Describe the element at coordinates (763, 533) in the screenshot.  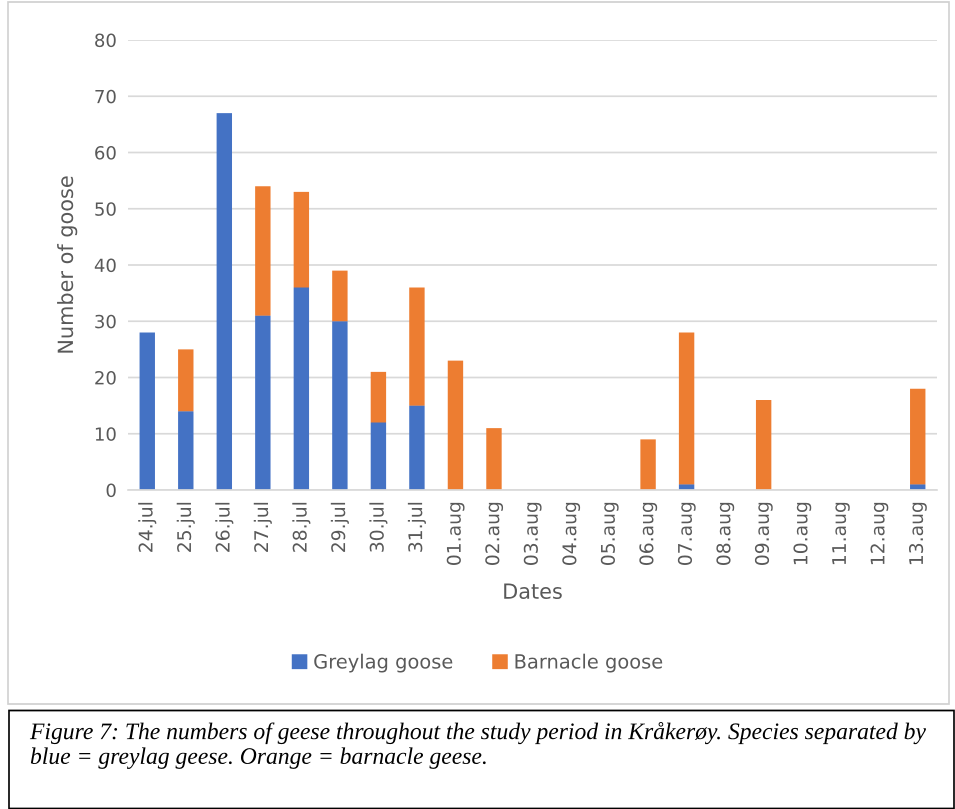
I see `x-tick-label: 09.aug` at that location.